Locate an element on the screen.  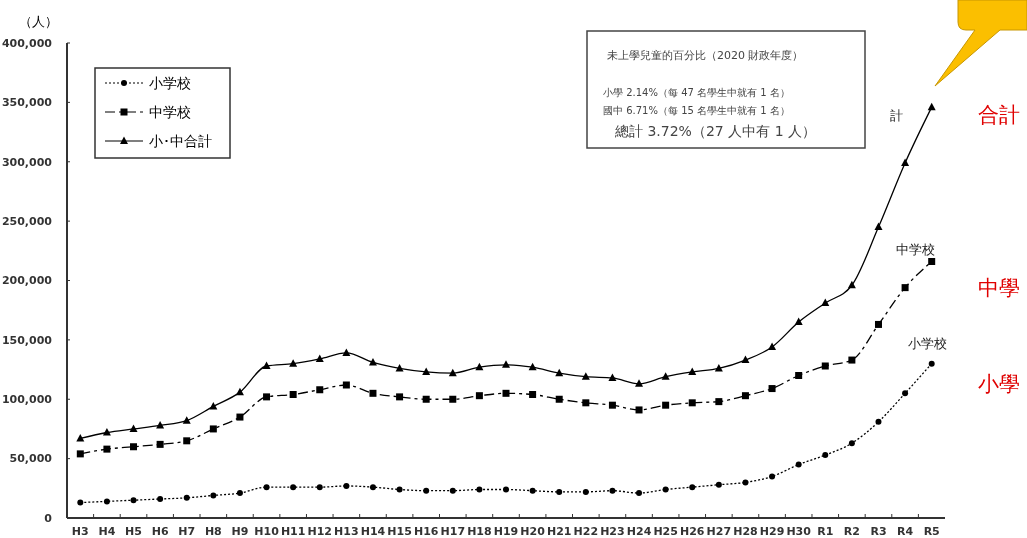
x-tick-label: H19 is located at coordinates (506, 531).